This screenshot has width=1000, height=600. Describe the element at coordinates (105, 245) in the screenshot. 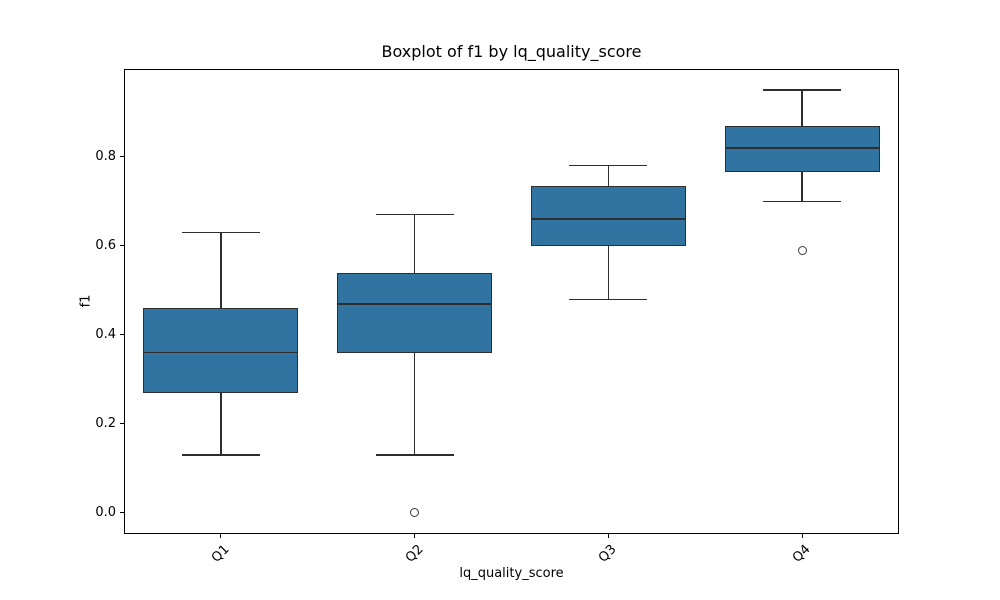

I see `y-tick-label: 0.6` at that location.